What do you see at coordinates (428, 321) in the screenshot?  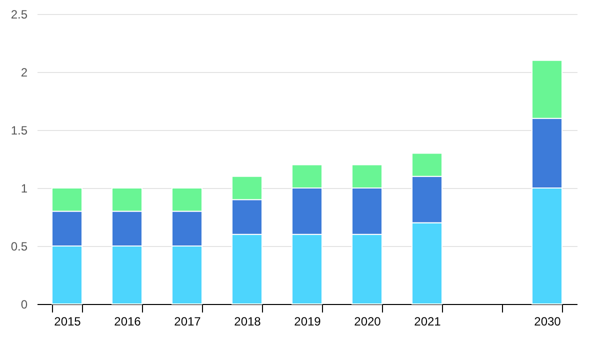 I see `x-tick-label: 2021` at bounding box center [428, 321].